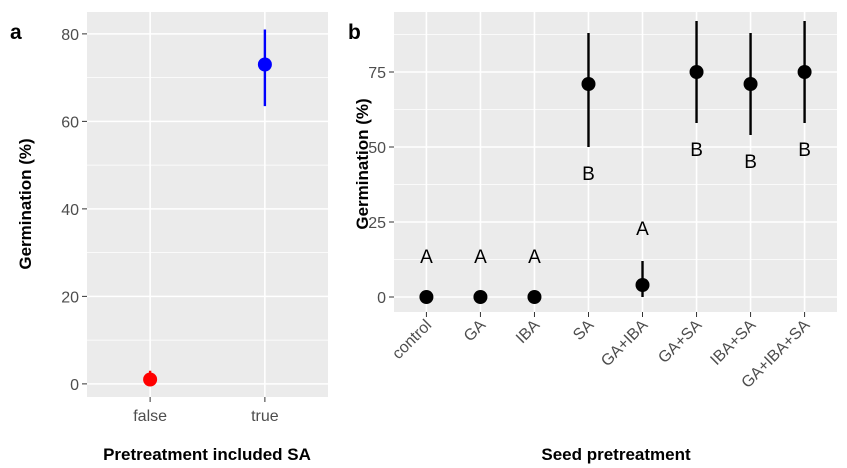 Image resolution: width=847 pixels, height=468 pixels. What do you see at coordinates (354, 32) in the screenshot?
I see `panel-b-tag: b` at bounding box center [354, 32].